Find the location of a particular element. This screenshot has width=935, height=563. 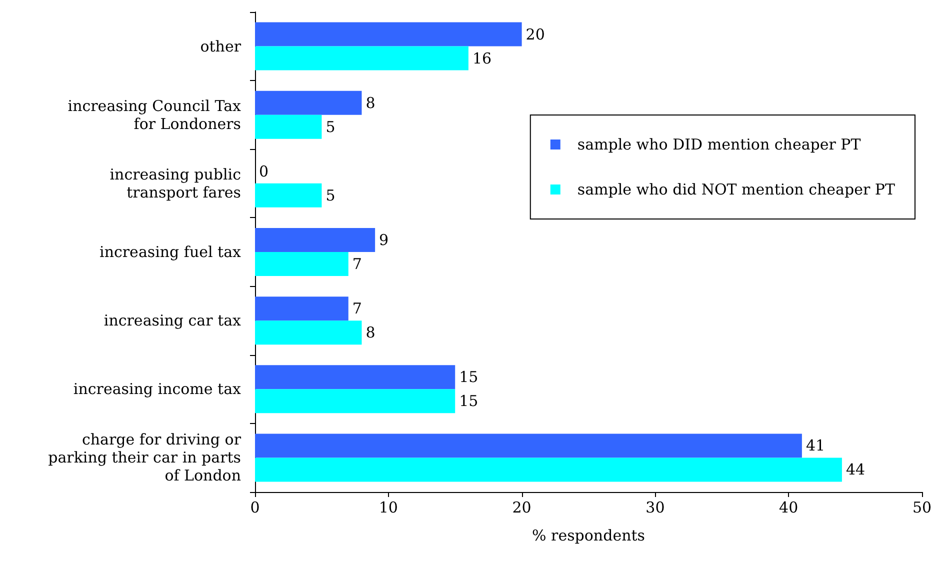

x-tick-label: 50 is located at coordinates (922, 507).